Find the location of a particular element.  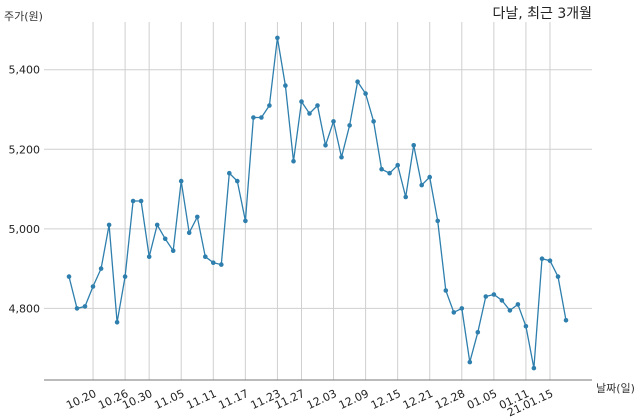

x-tick-label: 12.09 is located at coordinates (354, 399).